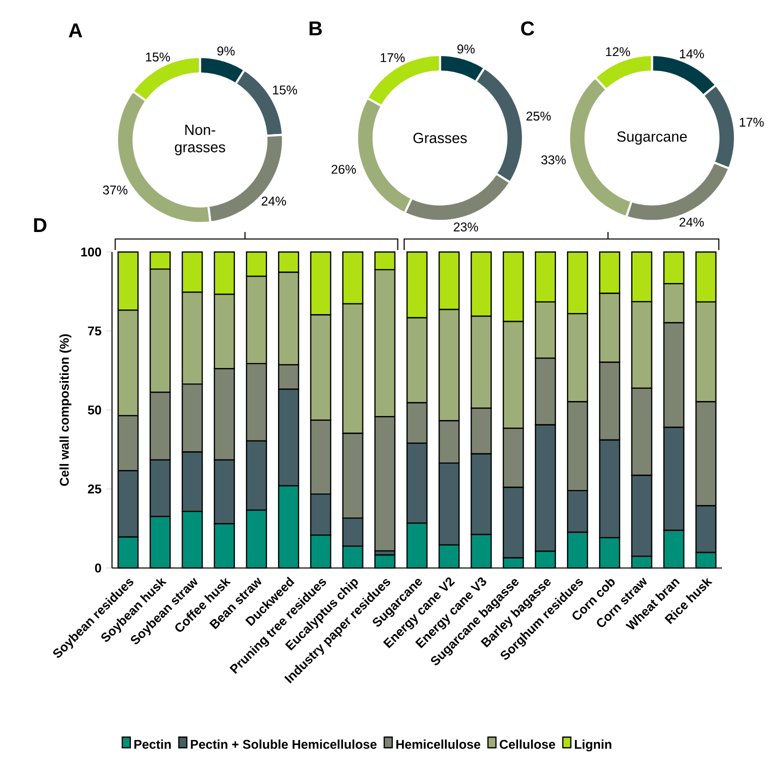 The width and height of the screenshot is (778, 767). Describe the element at coordinates (466, 227) in the screenshot. I see `data-label: 23%` at that location.